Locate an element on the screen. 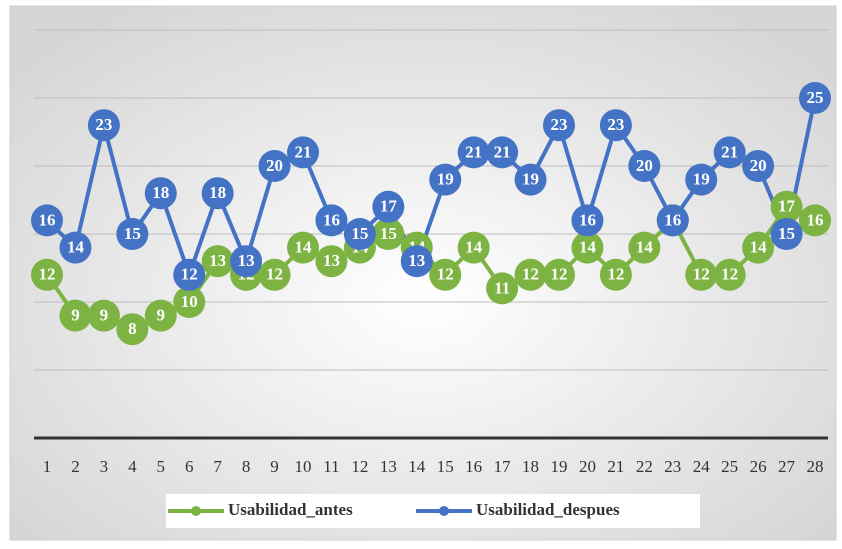 The height and width of the screenshot is (549, 842). x-tick-label: 1 is located at coordinates (47, 466).